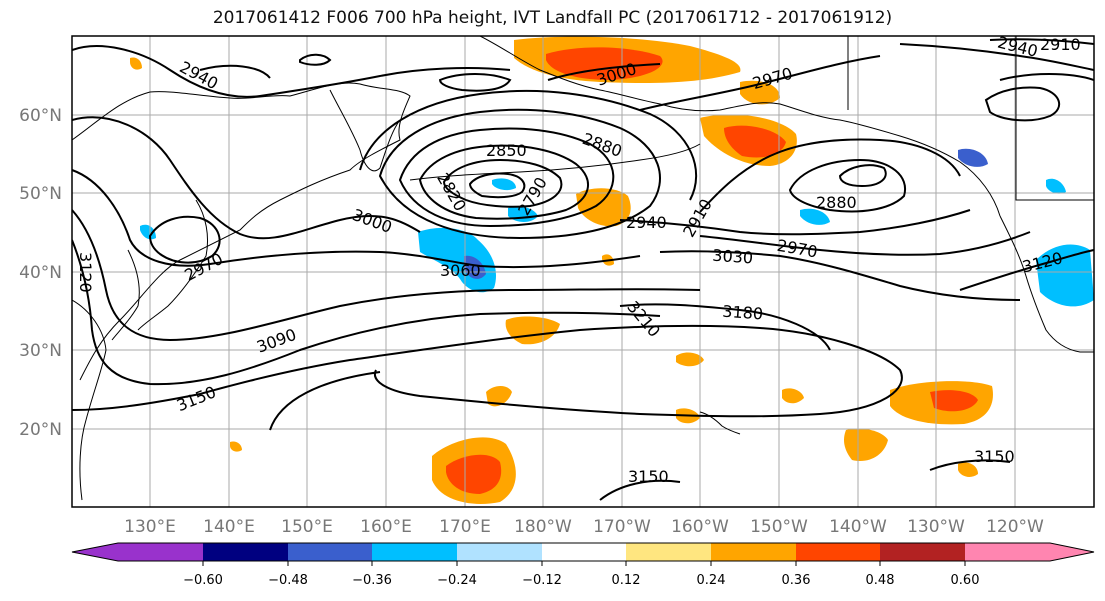 Image resolution: width=1105 pixels, height=601 pixels. Describe the element at coordinates (965, 580) in the screenshot. I see `colorbar-tick-label: 0.60` at that location.